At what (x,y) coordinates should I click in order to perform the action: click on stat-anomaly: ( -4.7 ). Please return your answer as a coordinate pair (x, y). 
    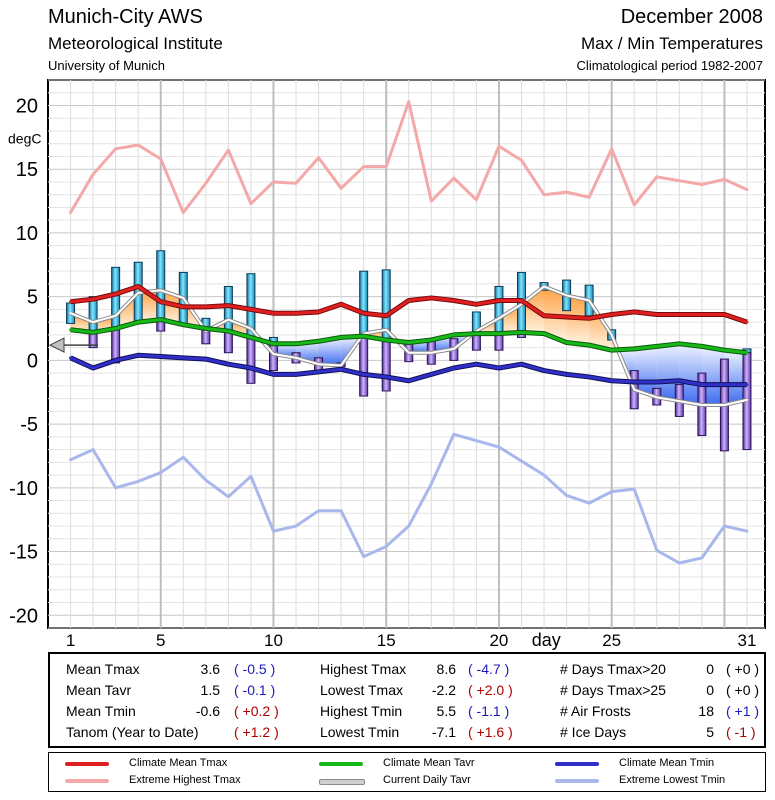
    Looking at the image, I should click on (489, 669).